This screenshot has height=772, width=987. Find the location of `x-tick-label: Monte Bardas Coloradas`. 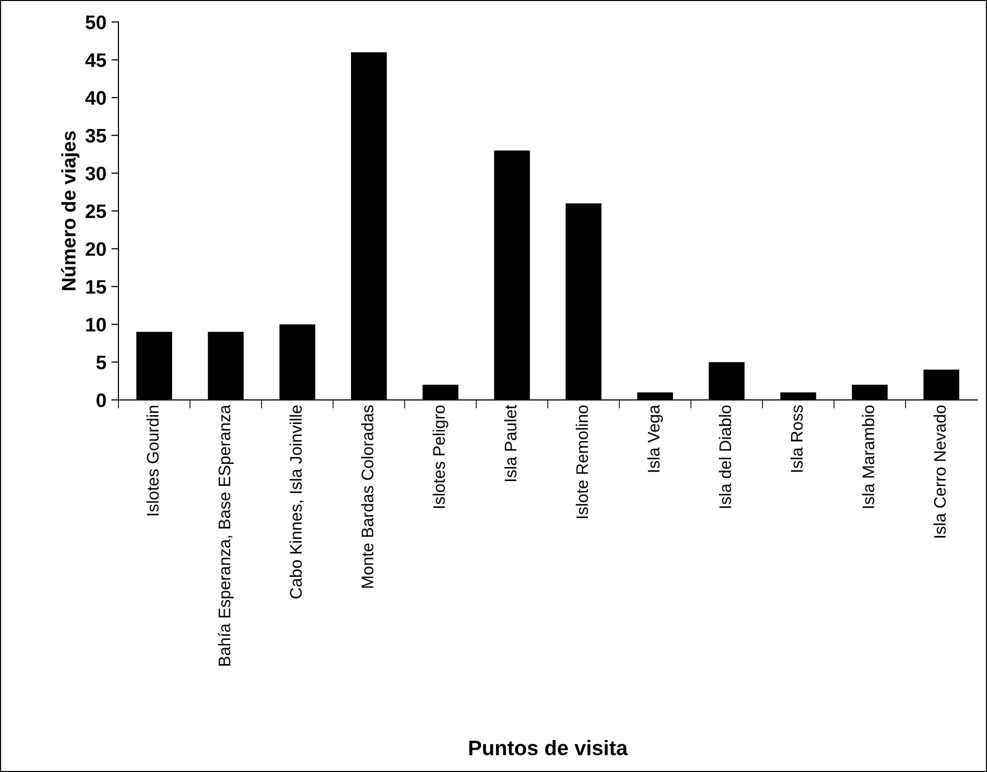

x-tick-label: Monte Bardas Coloradas is located at coordinates (367, 496).